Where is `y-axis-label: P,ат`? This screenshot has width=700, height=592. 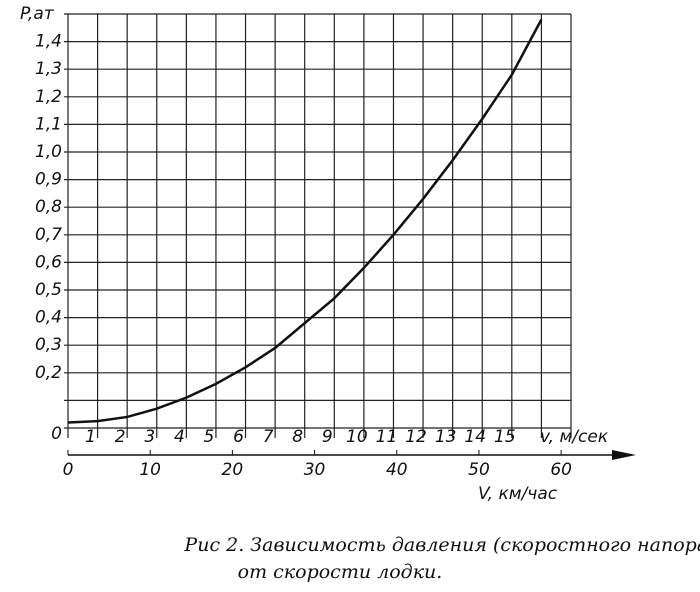
y-axis-label: P,ат is located at coordinates (37, 14).